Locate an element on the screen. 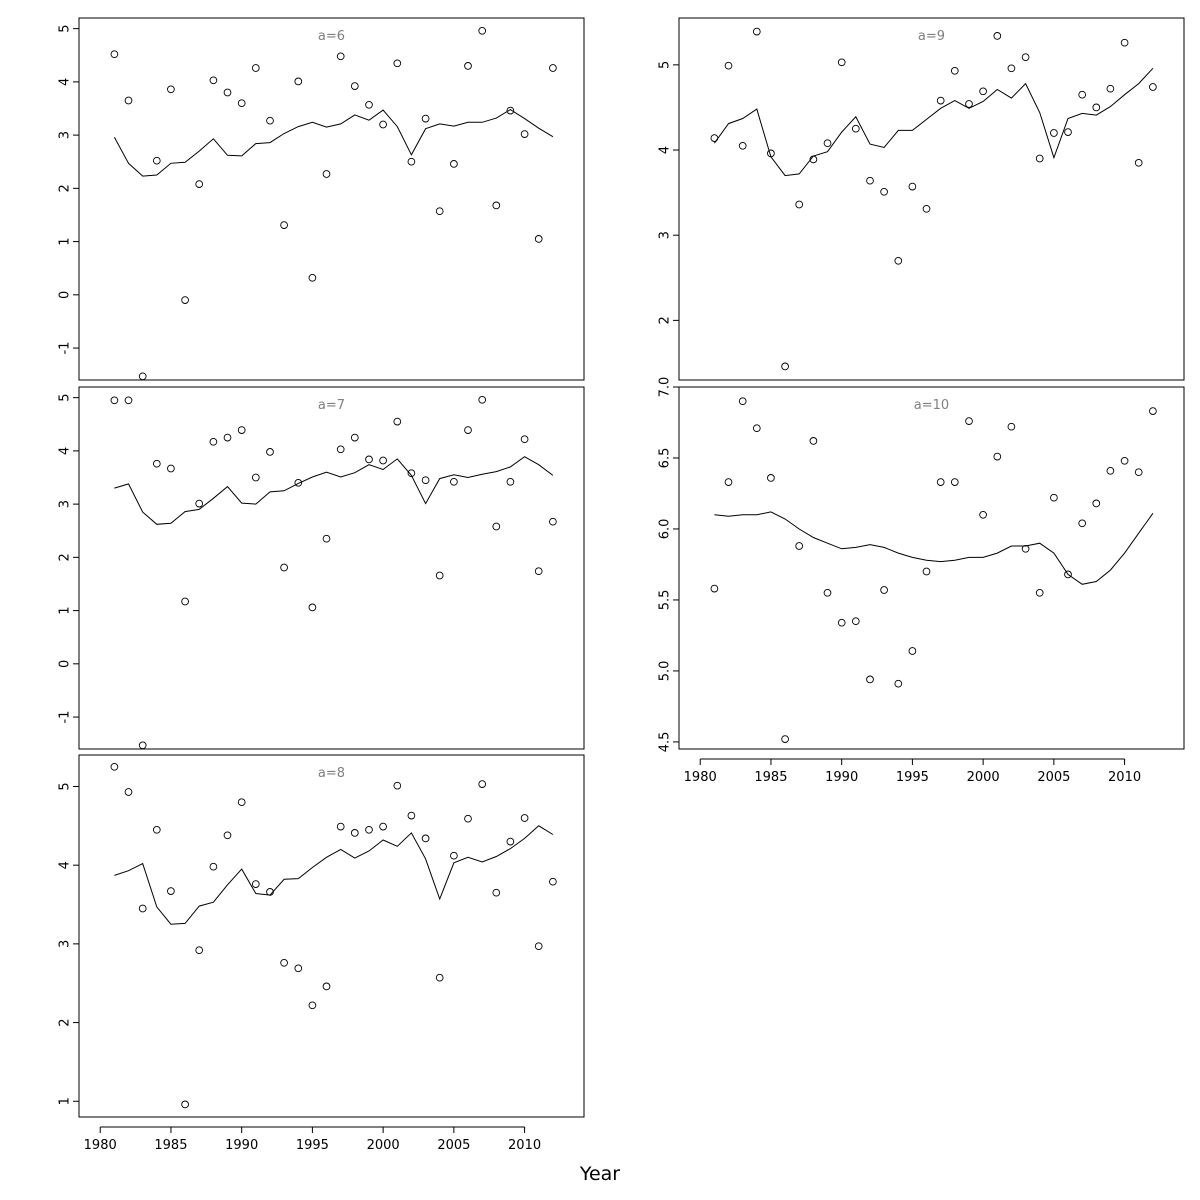  panel-a=6: a=6 -1 0 1 2 3 4 5 is located at coordinates (321, 199).